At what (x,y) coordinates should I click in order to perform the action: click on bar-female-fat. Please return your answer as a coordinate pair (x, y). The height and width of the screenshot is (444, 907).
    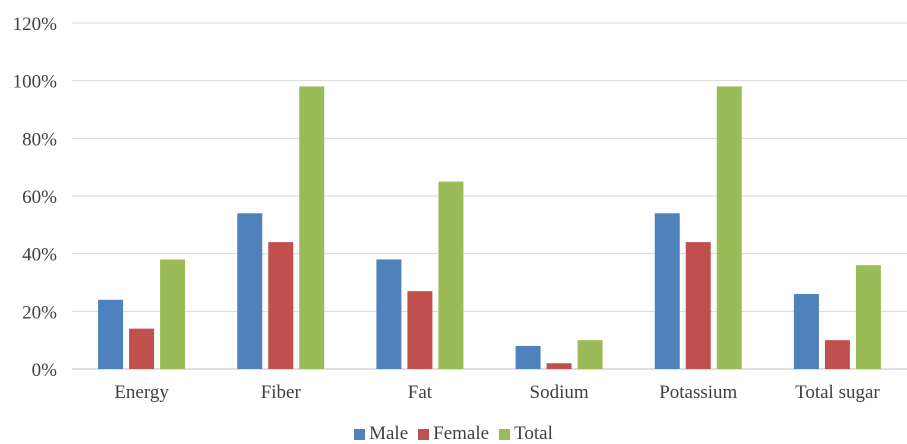
    Looking at the image, I should click on (420, 330).